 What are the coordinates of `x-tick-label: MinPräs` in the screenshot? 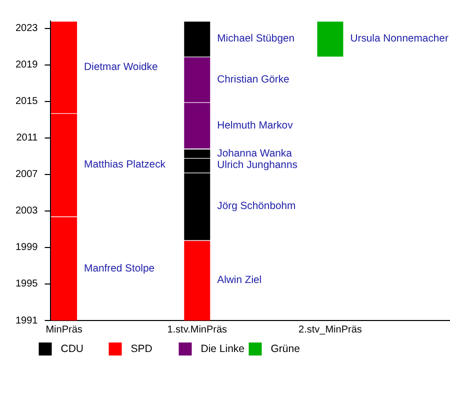 It's located at (64, 330).